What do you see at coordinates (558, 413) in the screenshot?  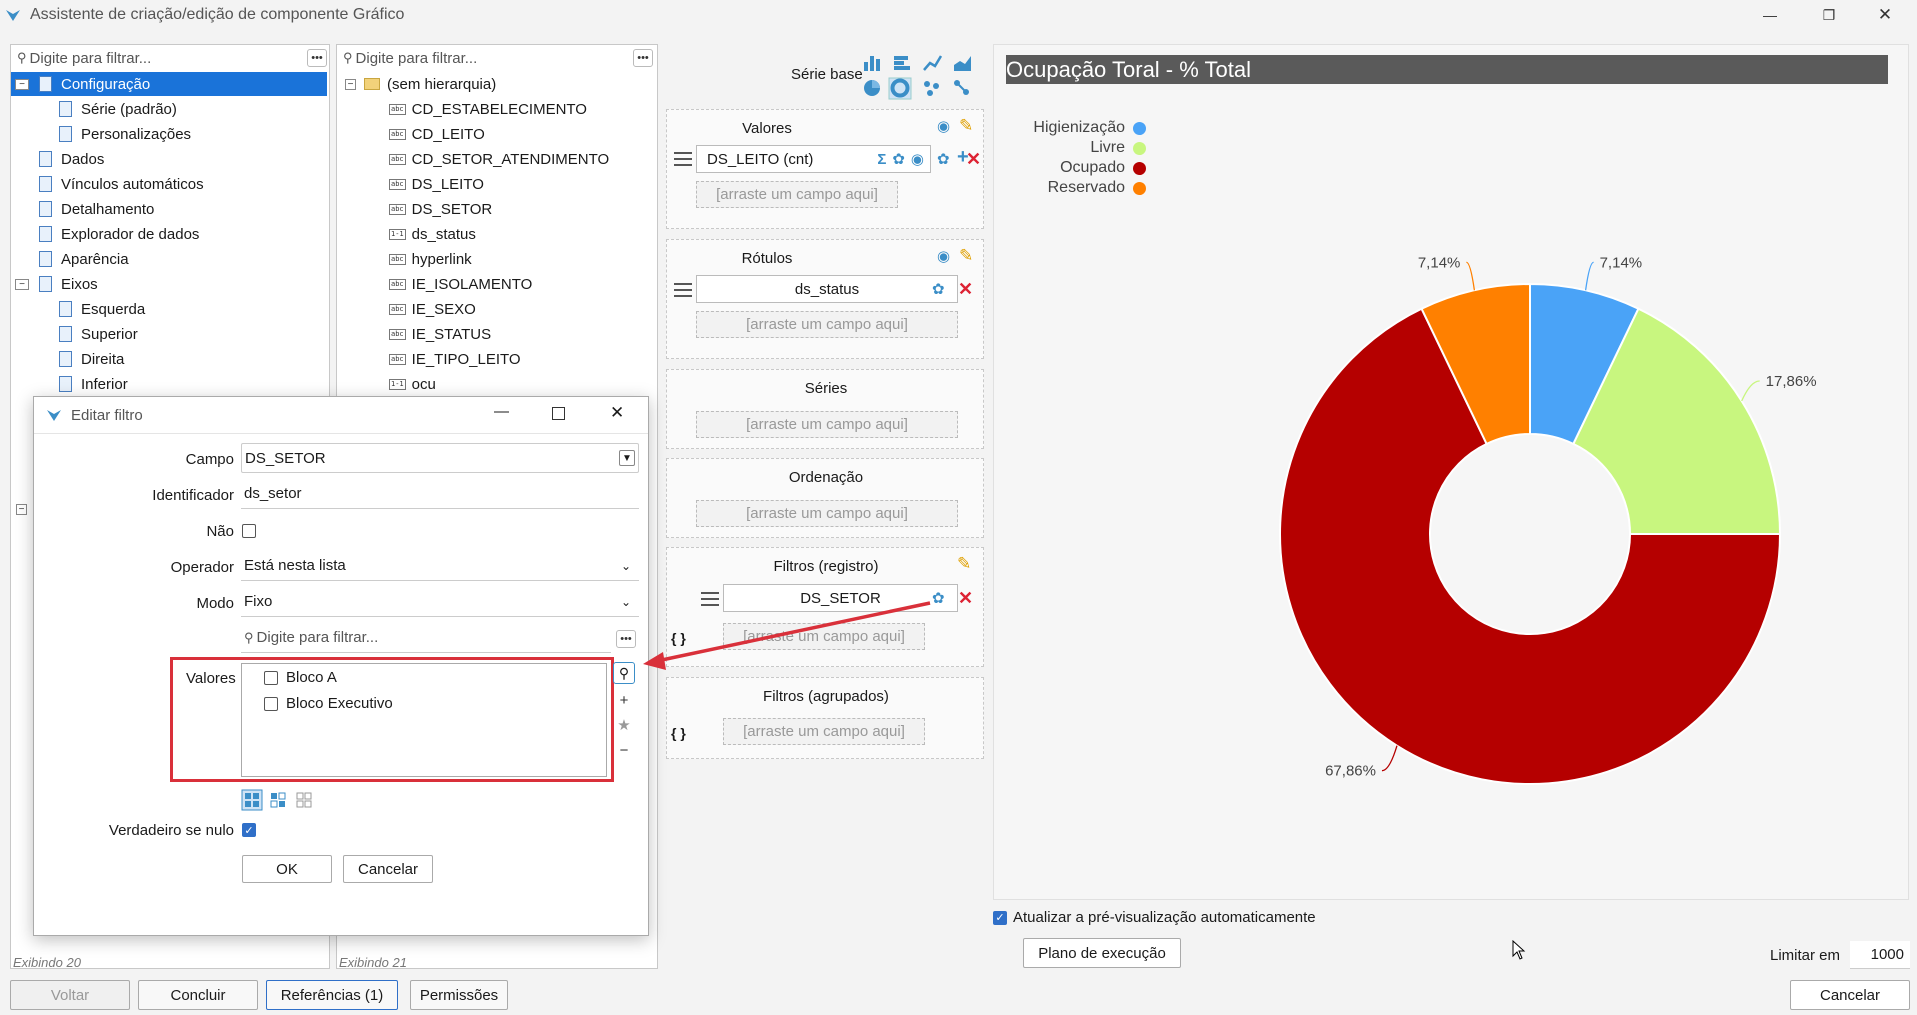 I see `maximize-icon` at bounding box center [558, 413].